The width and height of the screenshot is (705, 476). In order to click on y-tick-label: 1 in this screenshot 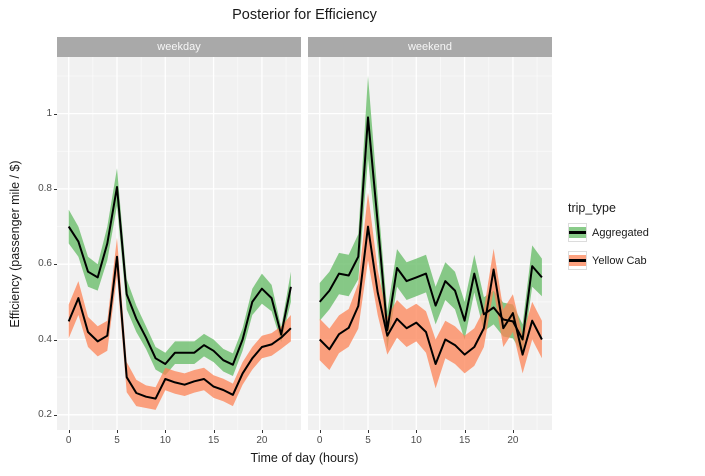, I will do `click(49, 113)`.